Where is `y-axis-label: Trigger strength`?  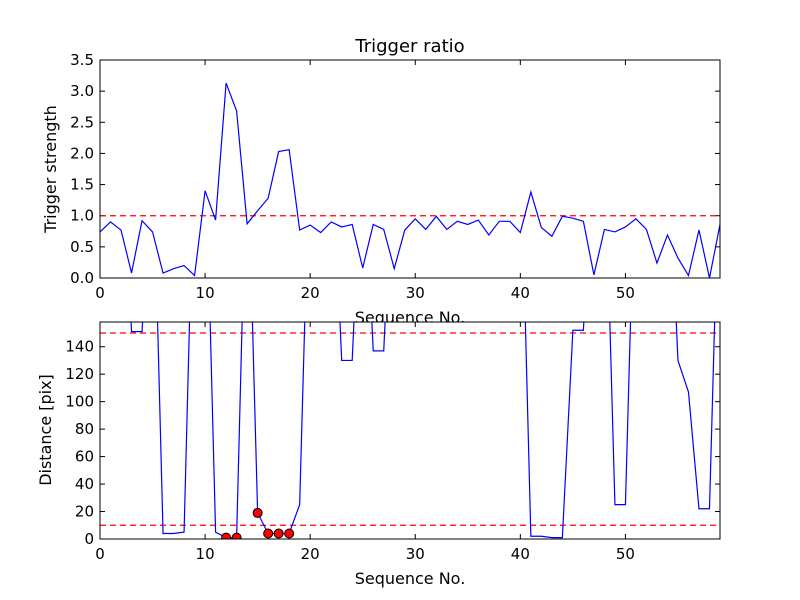 y-axis-label: Trigger strength is located at coordinates (50, 169).